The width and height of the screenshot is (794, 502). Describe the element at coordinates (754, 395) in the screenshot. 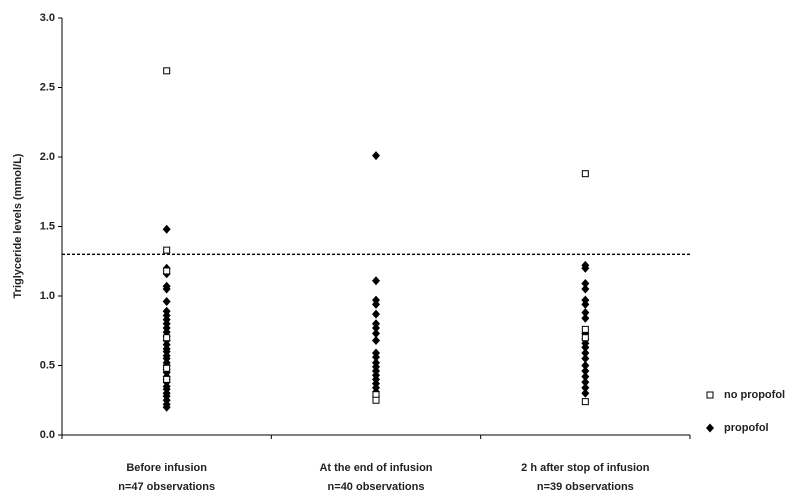

I see `legend-label: no propofol` at that location.